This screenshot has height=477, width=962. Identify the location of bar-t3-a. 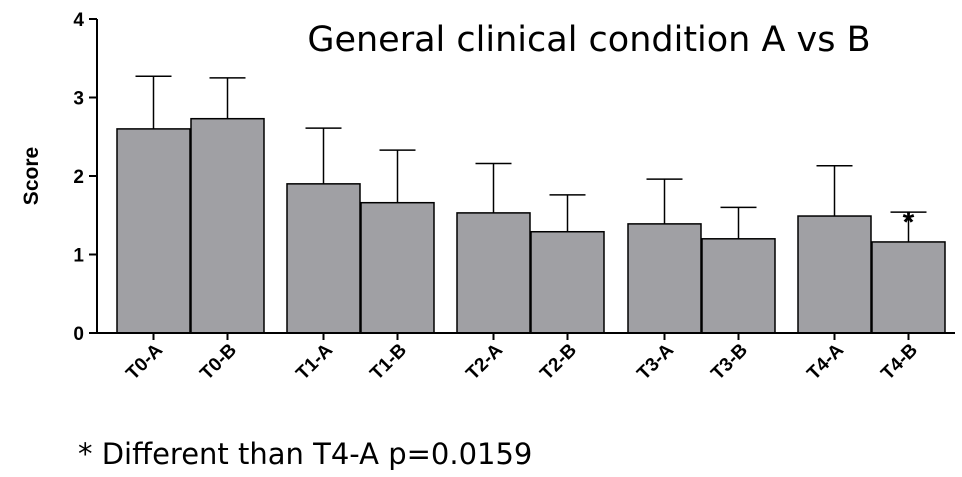
(664, 278).